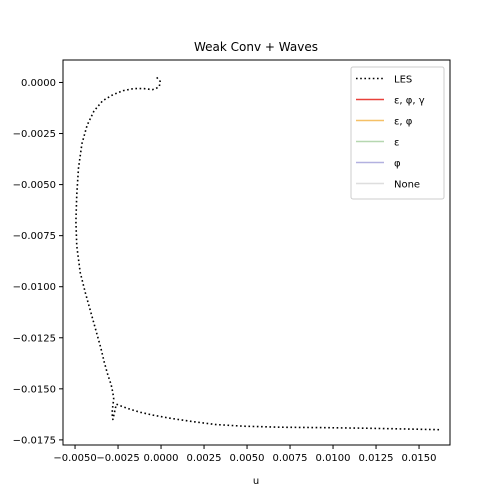 Image resolution: width=500 pixels, height=500 pixels. Describe the element at coordinates (407, 185) in the screenshot. I see `legend-entry: None` at that location.